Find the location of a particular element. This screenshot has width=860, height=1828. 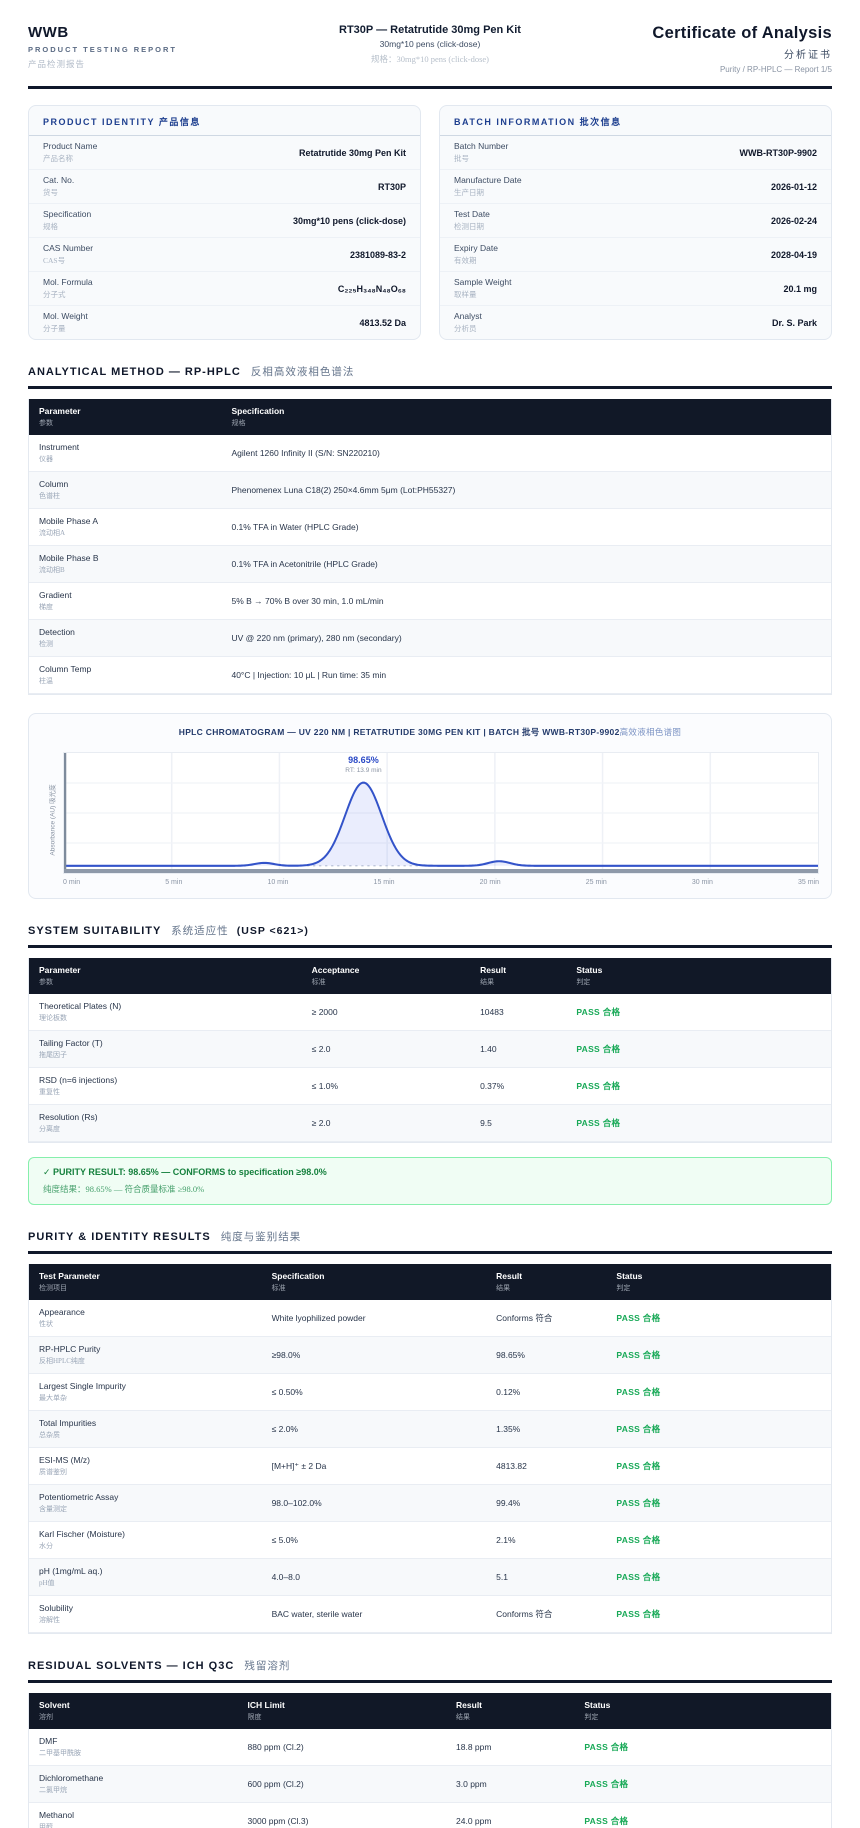

batch-information-title: BATCH INFORMATION 批次信息 is located at coordinates (635, 121).